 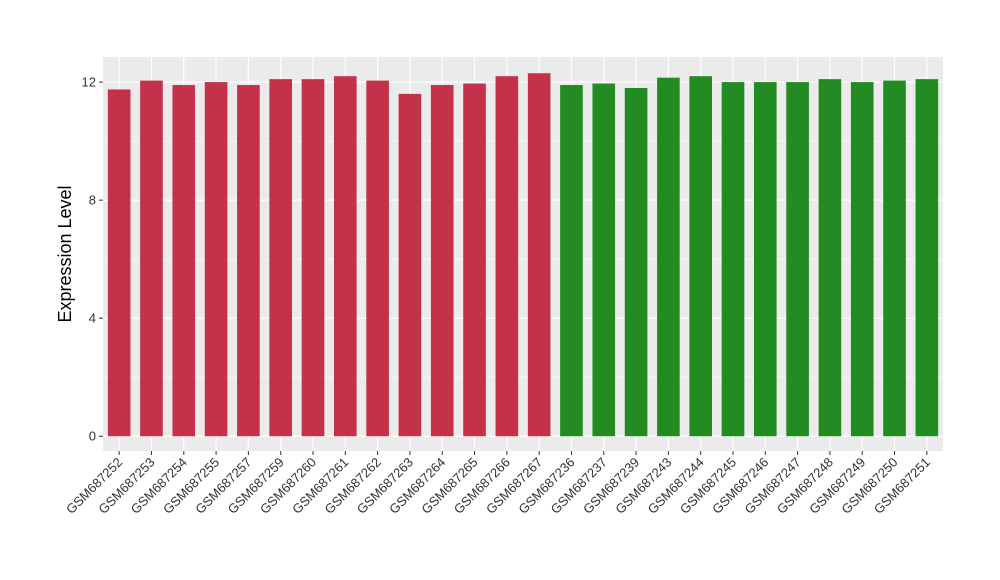 I want to click on bar-GSM687263, so click(x=410, y=265).